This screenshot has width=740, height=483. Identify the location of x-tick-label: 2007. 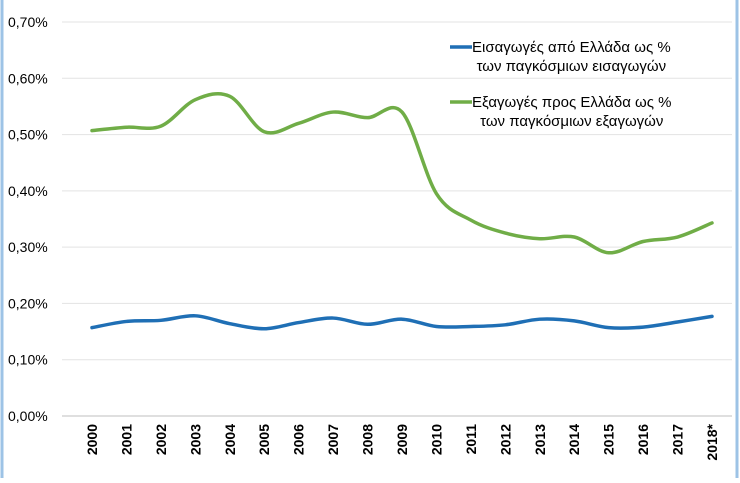
(333, 439).